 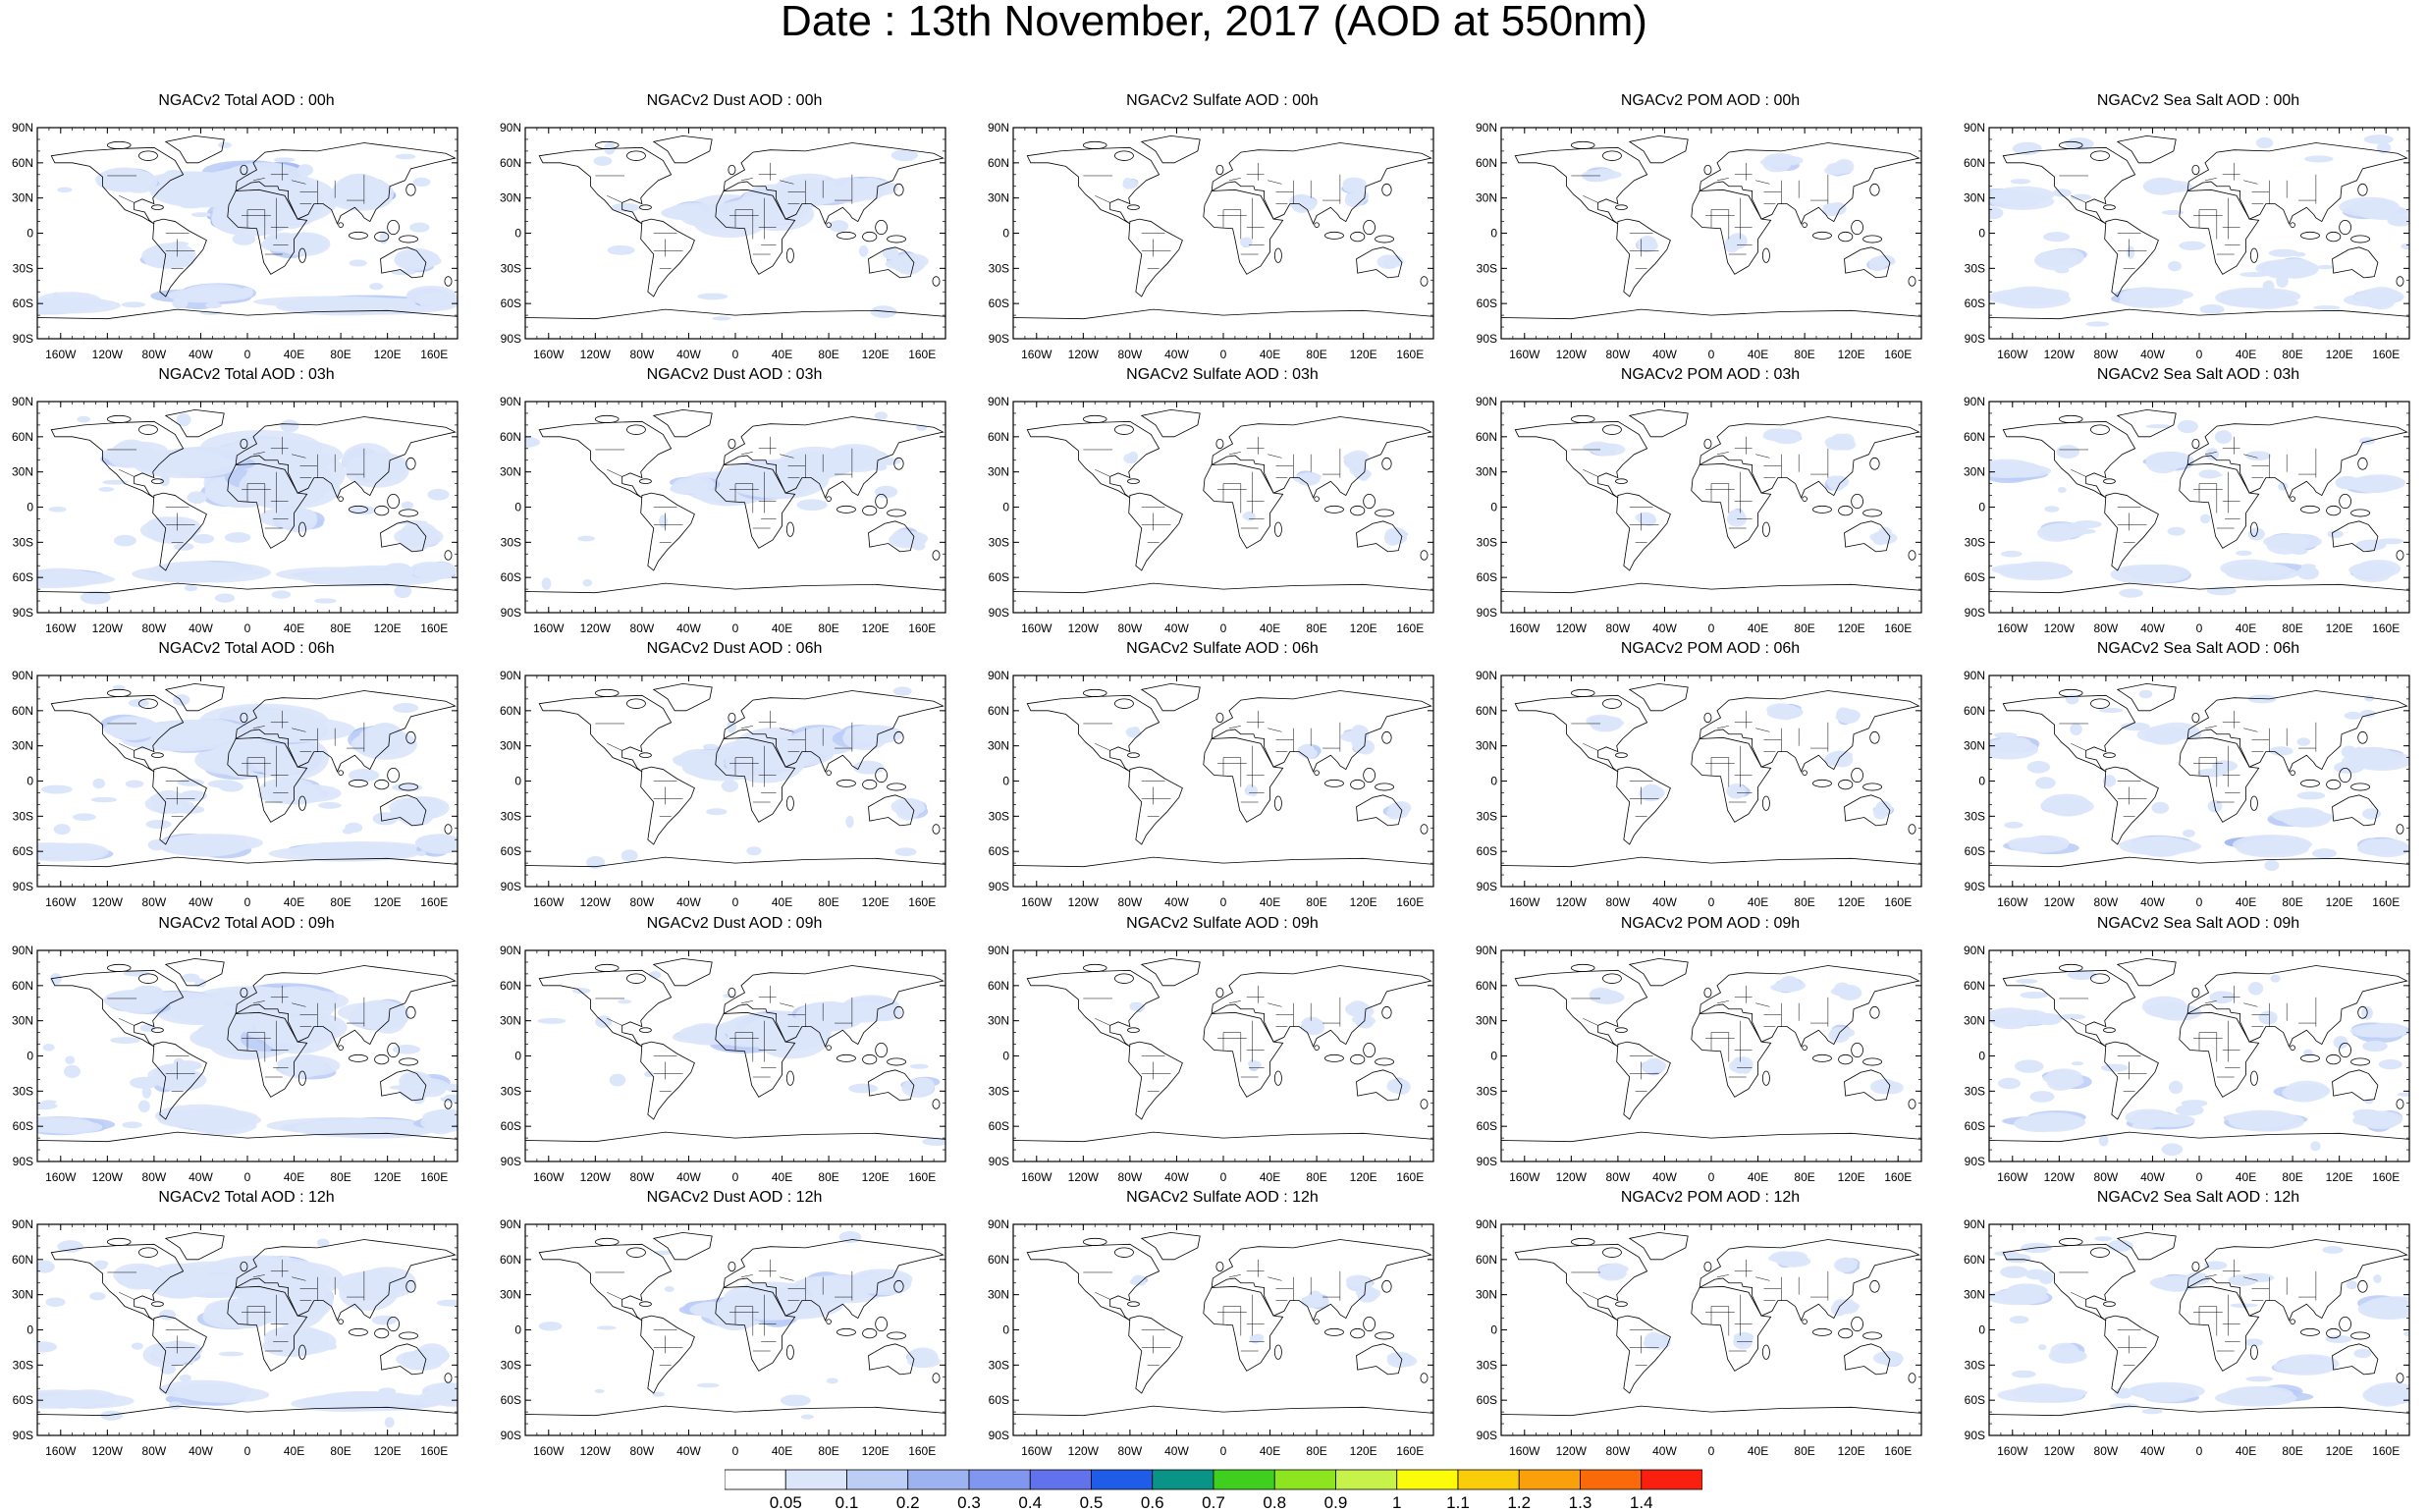 What do you see at coordinates (2198, 100) in the screenshot?
I see `panel-title: NGACv2 Sea Salt AOD : 00h` at bounding box center [2198, 100].